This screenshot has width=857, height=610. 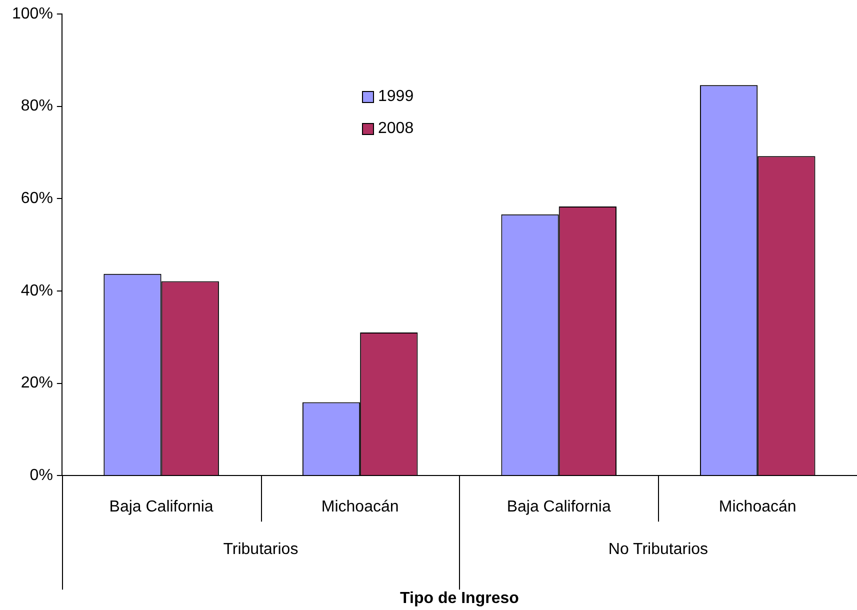 I want to click on x-axis-title: Tipo de Ingreso, so click(x=460, y=598).